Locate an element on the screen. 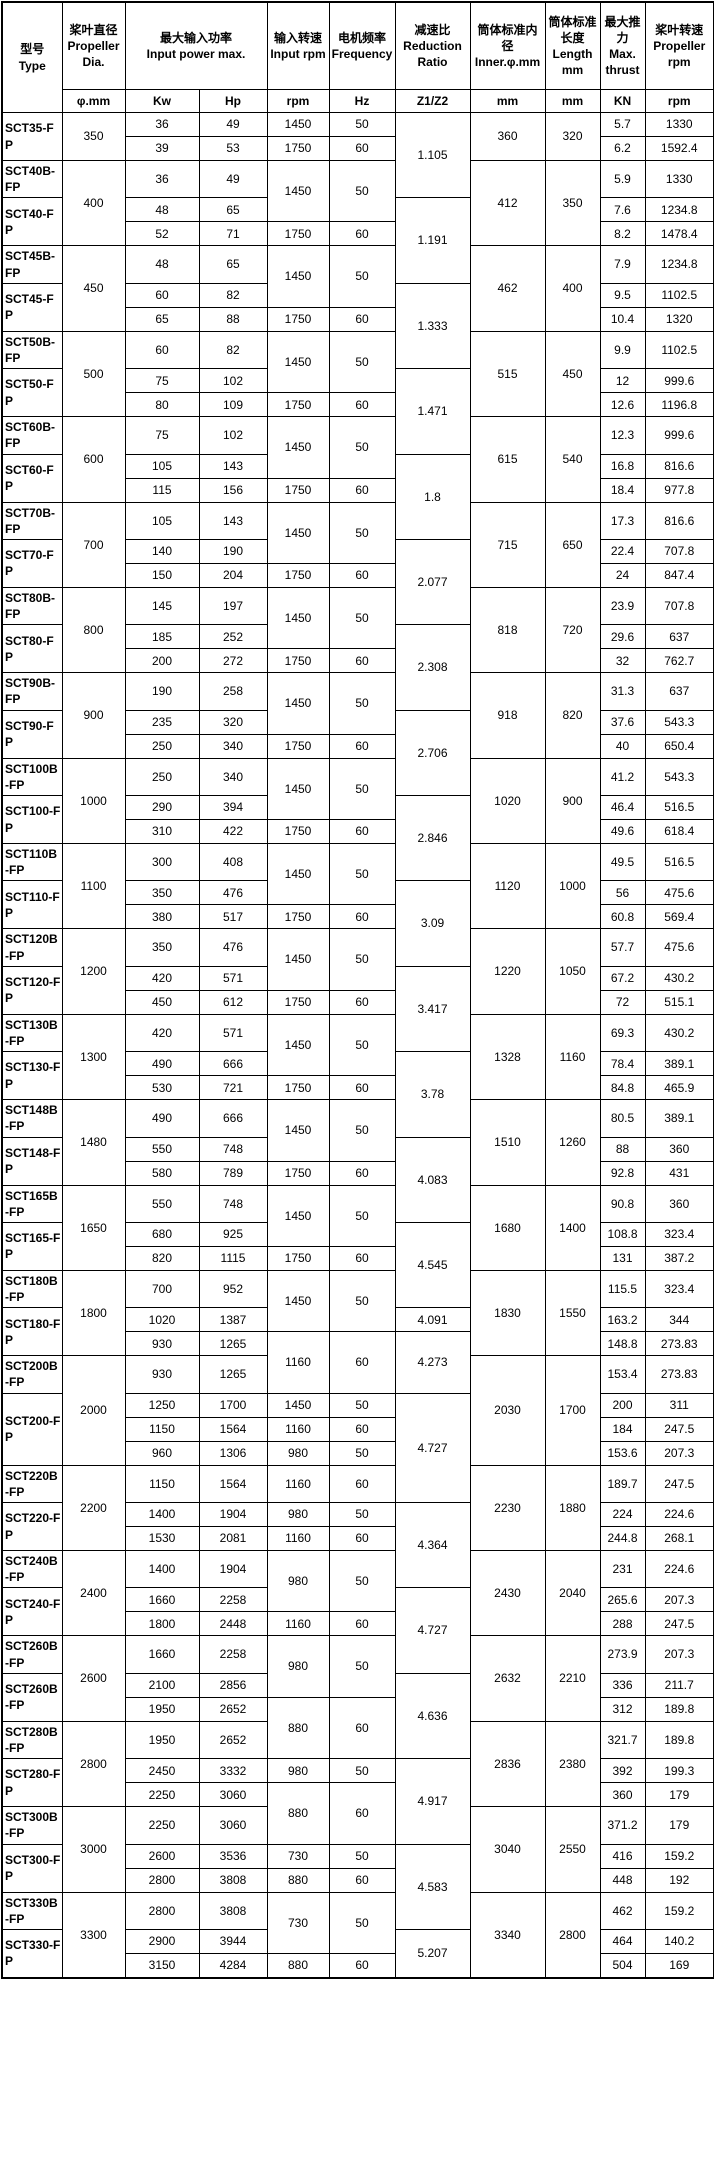  propeller-rpm-cell: 515.1 is located at coordinates (679, 1002).